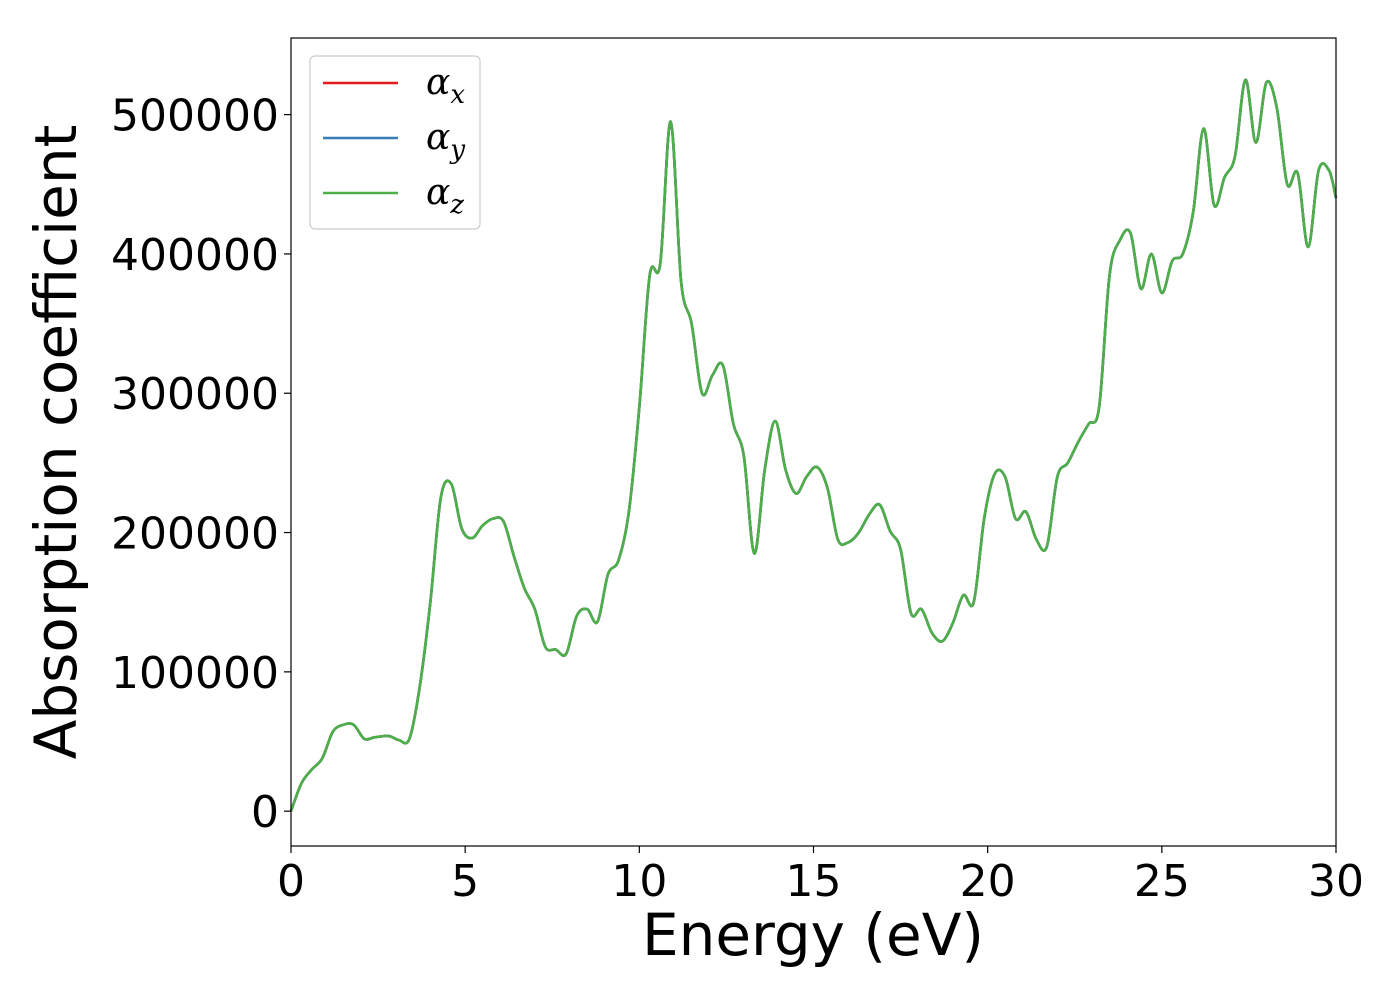 The width and height of the screenshot is (1400, 1000). Describe the element at coordinates (291, 881) in the screenshot. I see `x-tick-label: 0` at that location.